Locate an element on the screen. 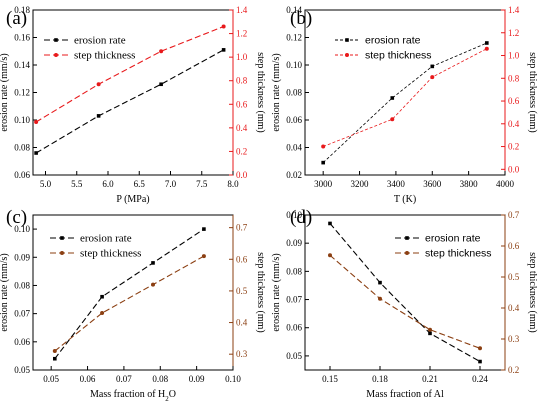 The width and height of the screenshot is (550, 401). y-tick-label: 0.09 is located at coordinates (22, 257).